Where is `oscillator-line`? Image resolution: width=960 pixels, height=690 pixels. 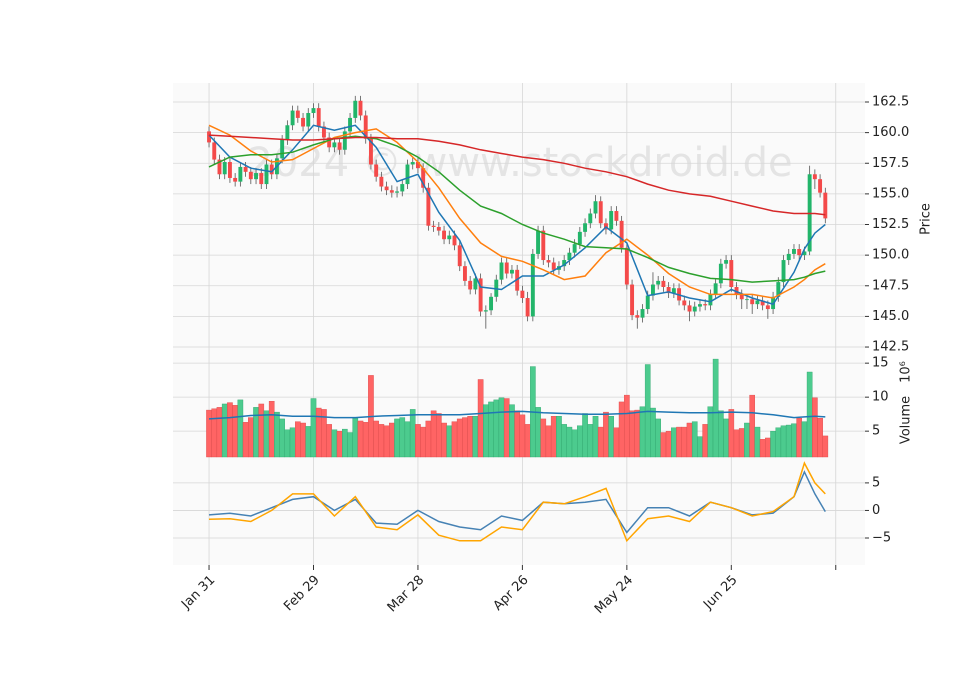 oscillator-line is located at coordinates (517, 502).